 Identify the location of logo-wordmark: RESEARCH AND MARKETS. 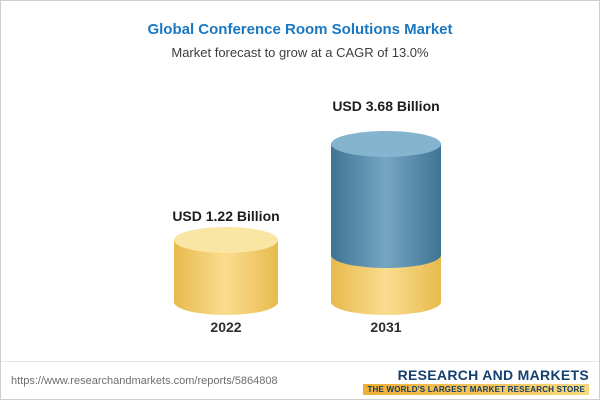
(493, 375).